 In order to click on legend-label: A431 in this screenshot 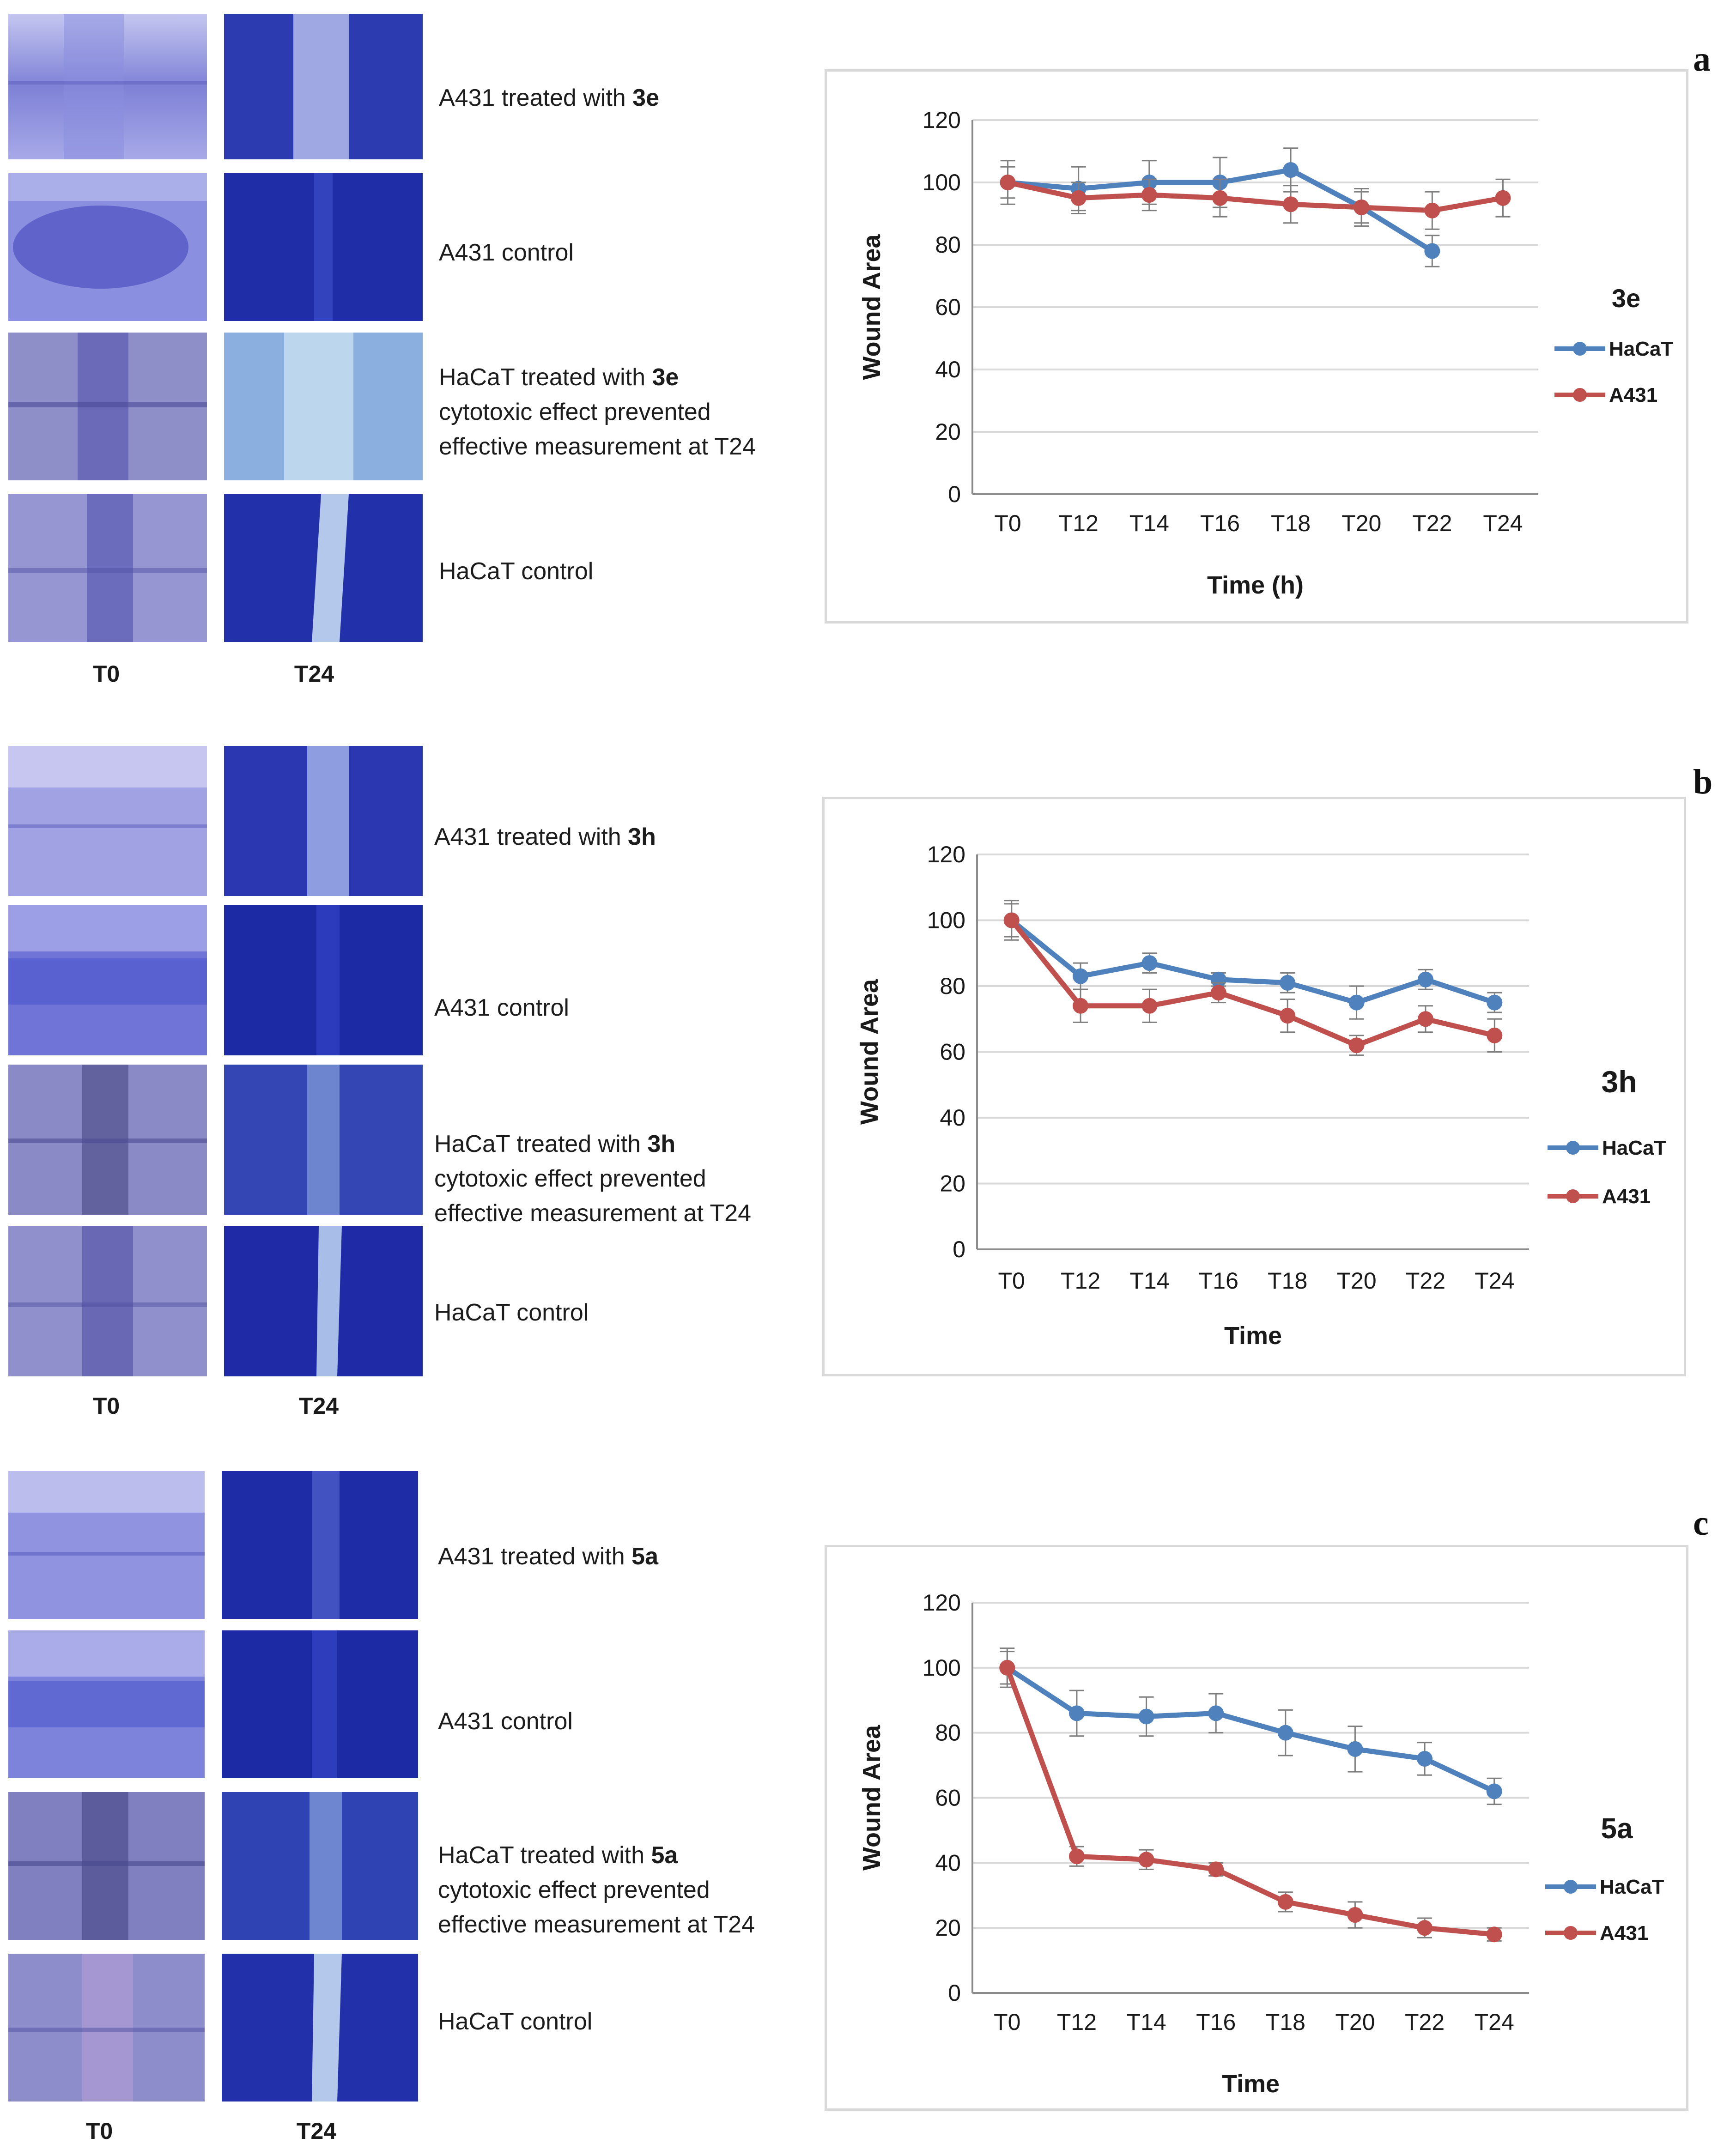, I will do `click(1626, 1196)`.